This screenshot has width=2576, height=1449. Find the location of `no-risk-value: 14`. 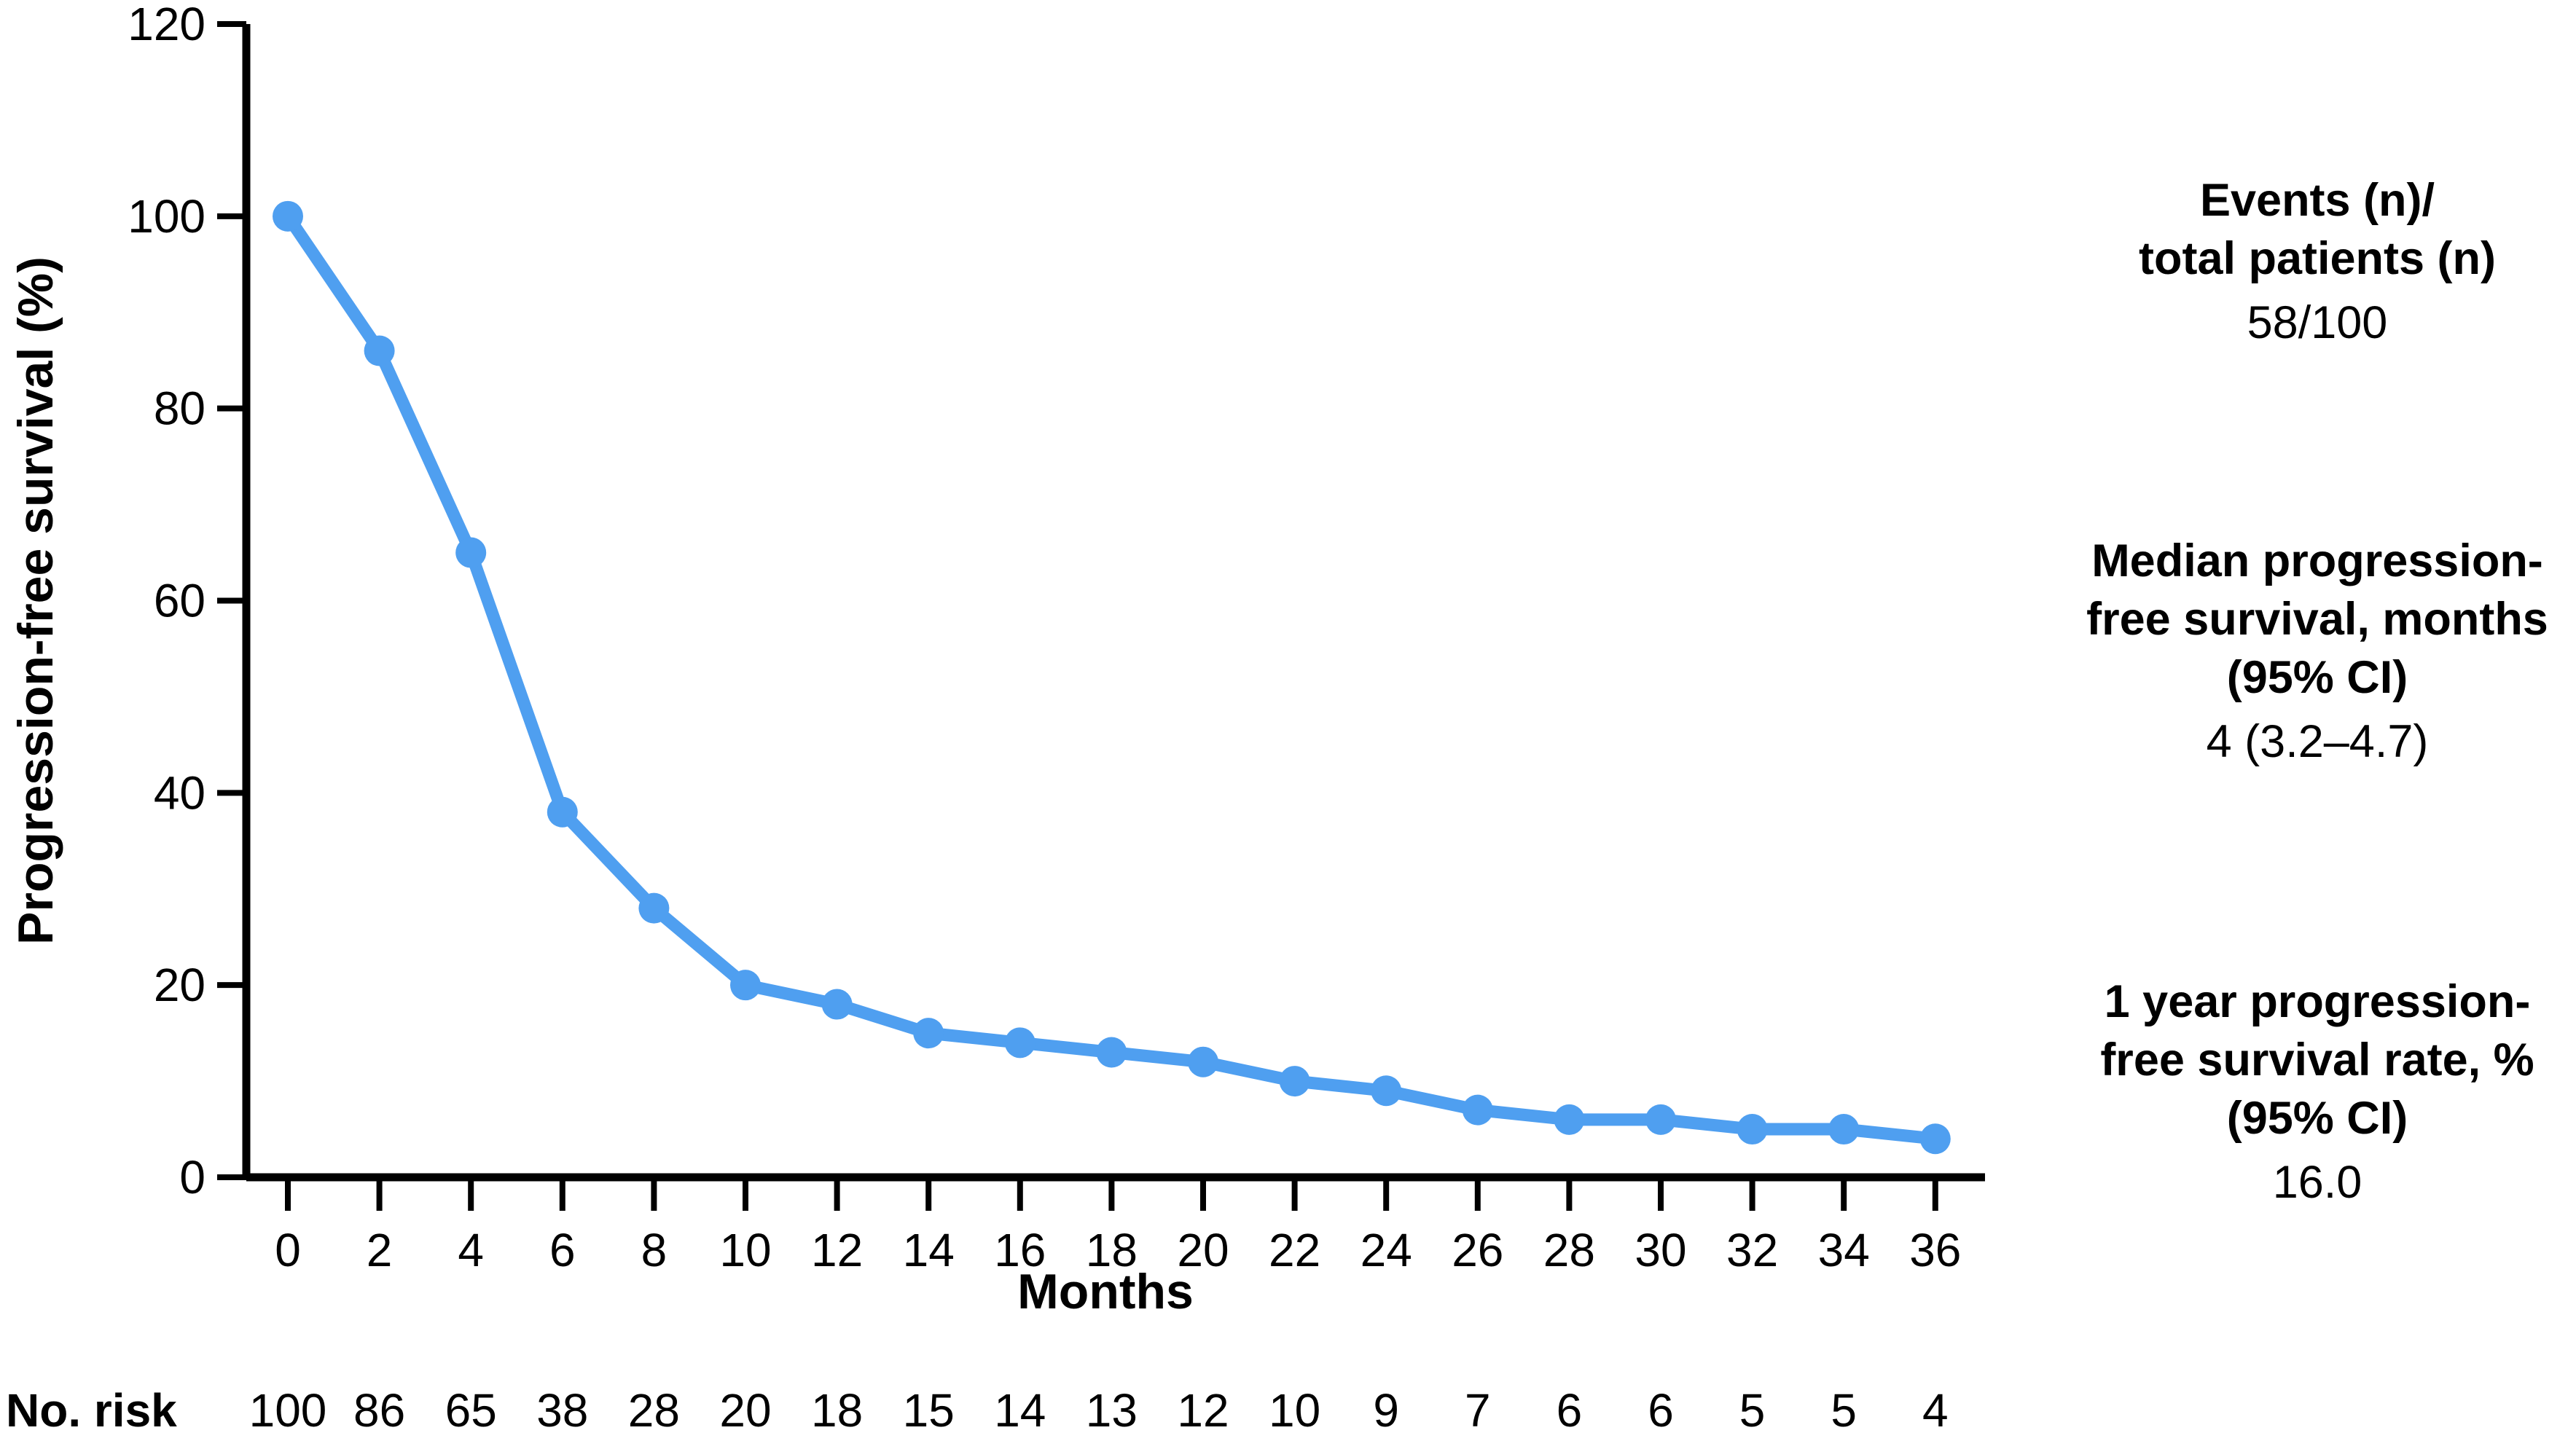

no-risk-value: 14 is located at coordinates (1020, 1410).